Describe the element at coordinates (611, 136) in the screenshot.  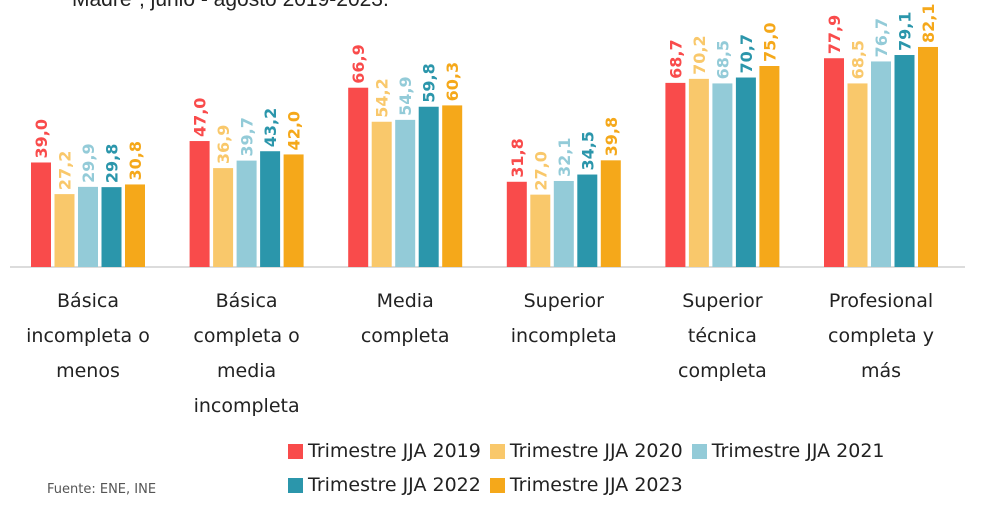
I see `value-label: 39,8` at that location.